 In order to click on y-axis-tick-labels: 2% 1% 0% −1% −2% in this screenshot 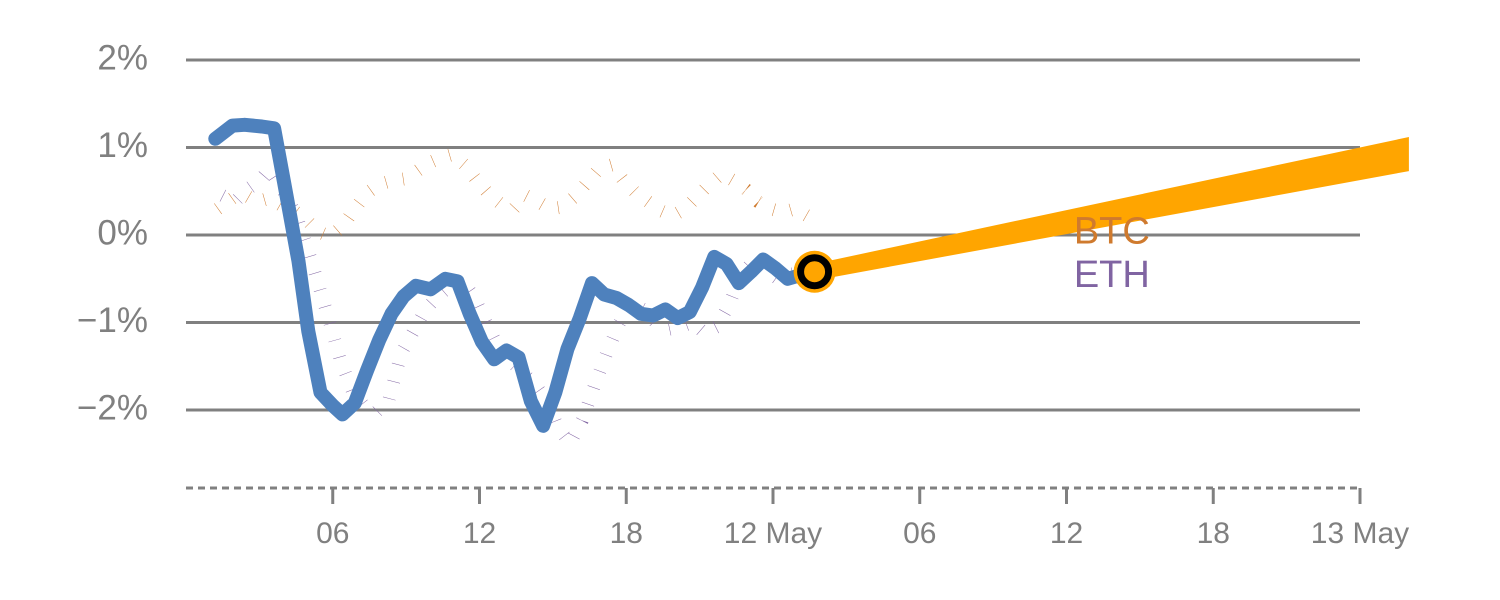, I will do `click(112, 232)`.